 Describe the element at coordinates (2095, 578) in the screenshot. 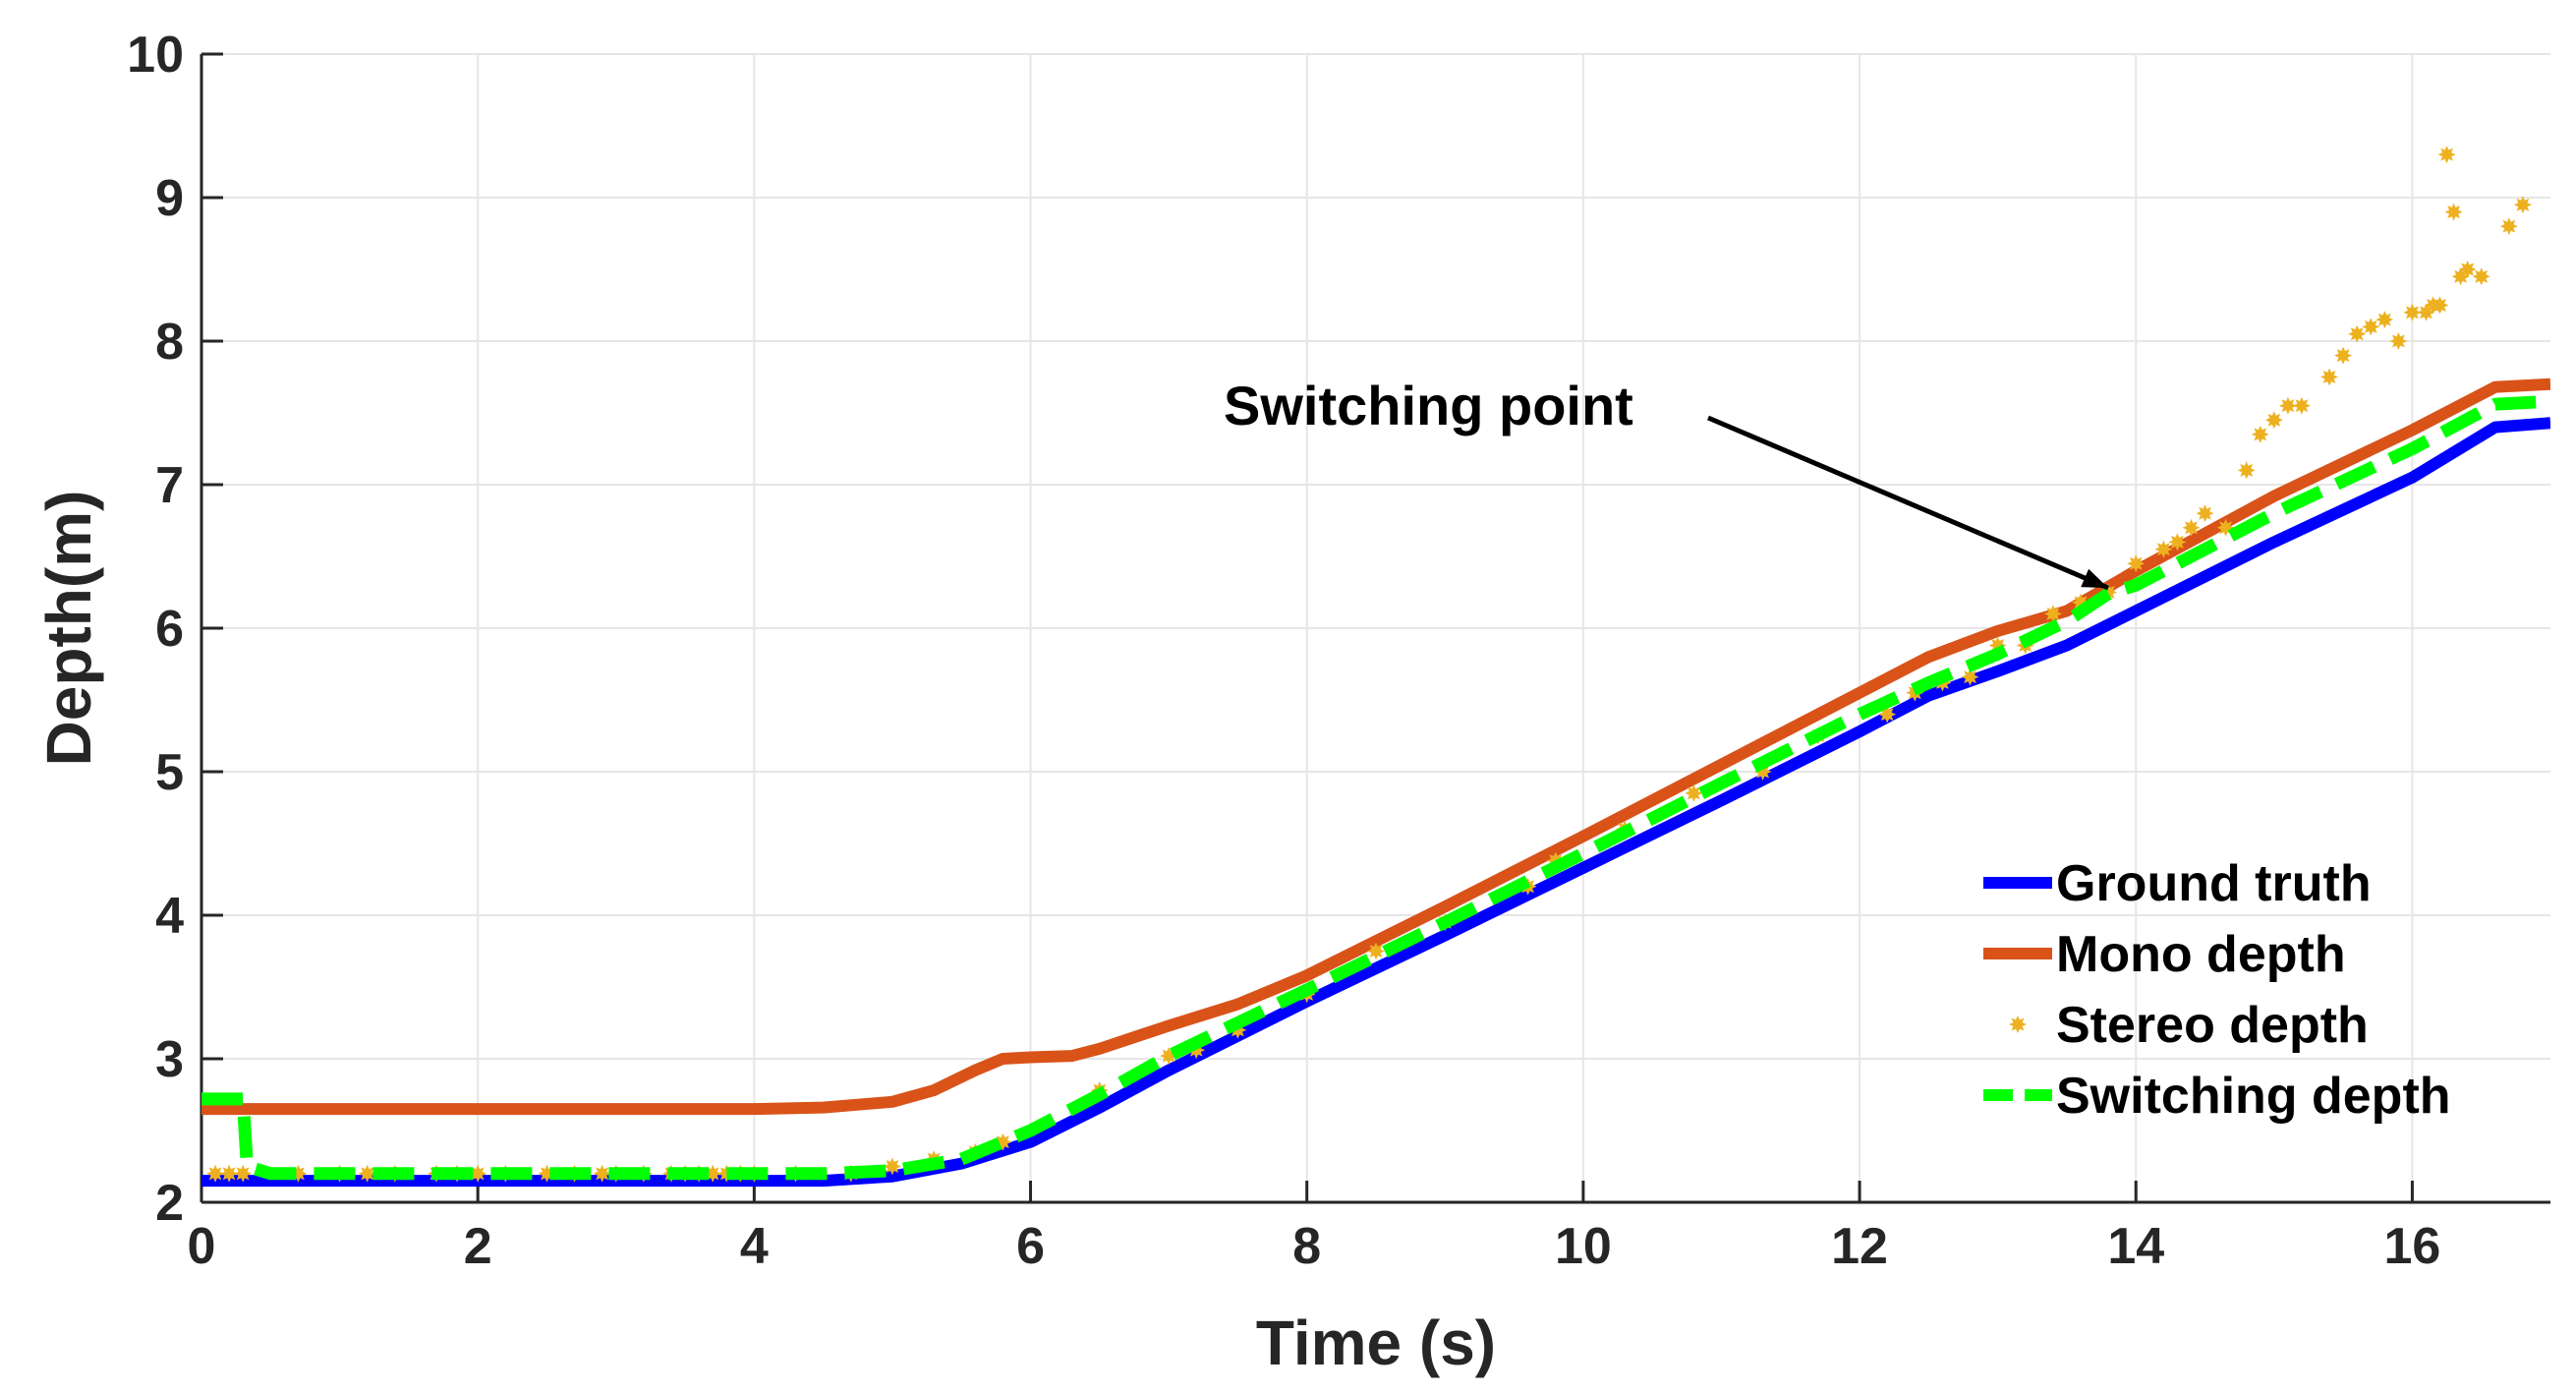

I see `arrow-head-icon` at that location.